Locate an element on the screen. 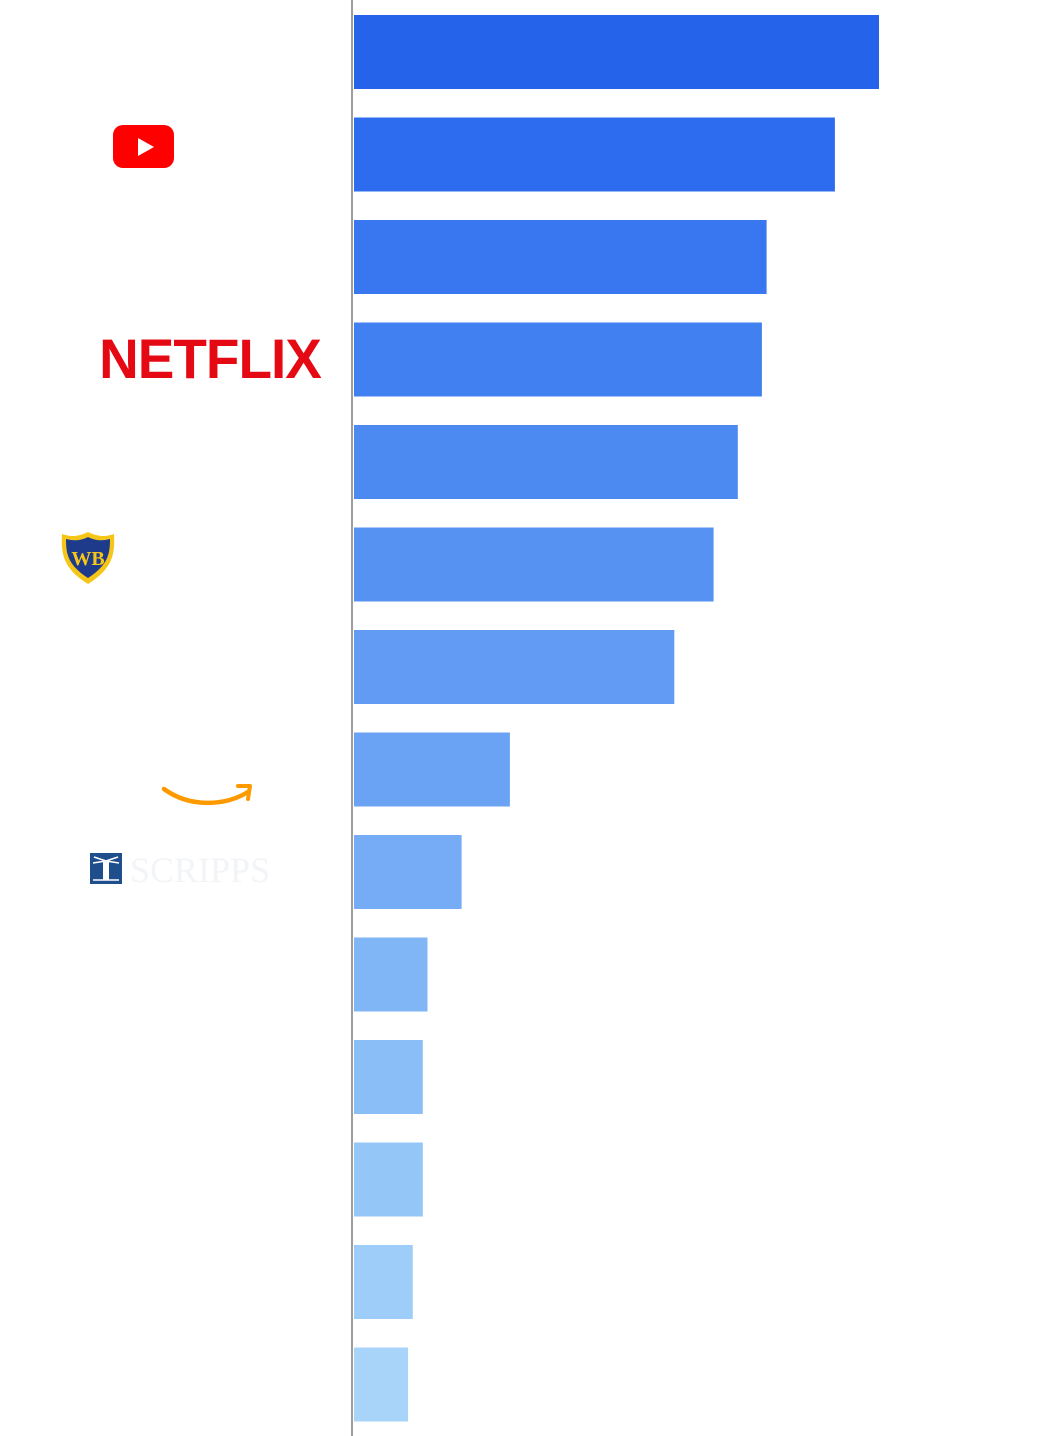  amazon-arrow-icon is located at coordinates (244, 792).